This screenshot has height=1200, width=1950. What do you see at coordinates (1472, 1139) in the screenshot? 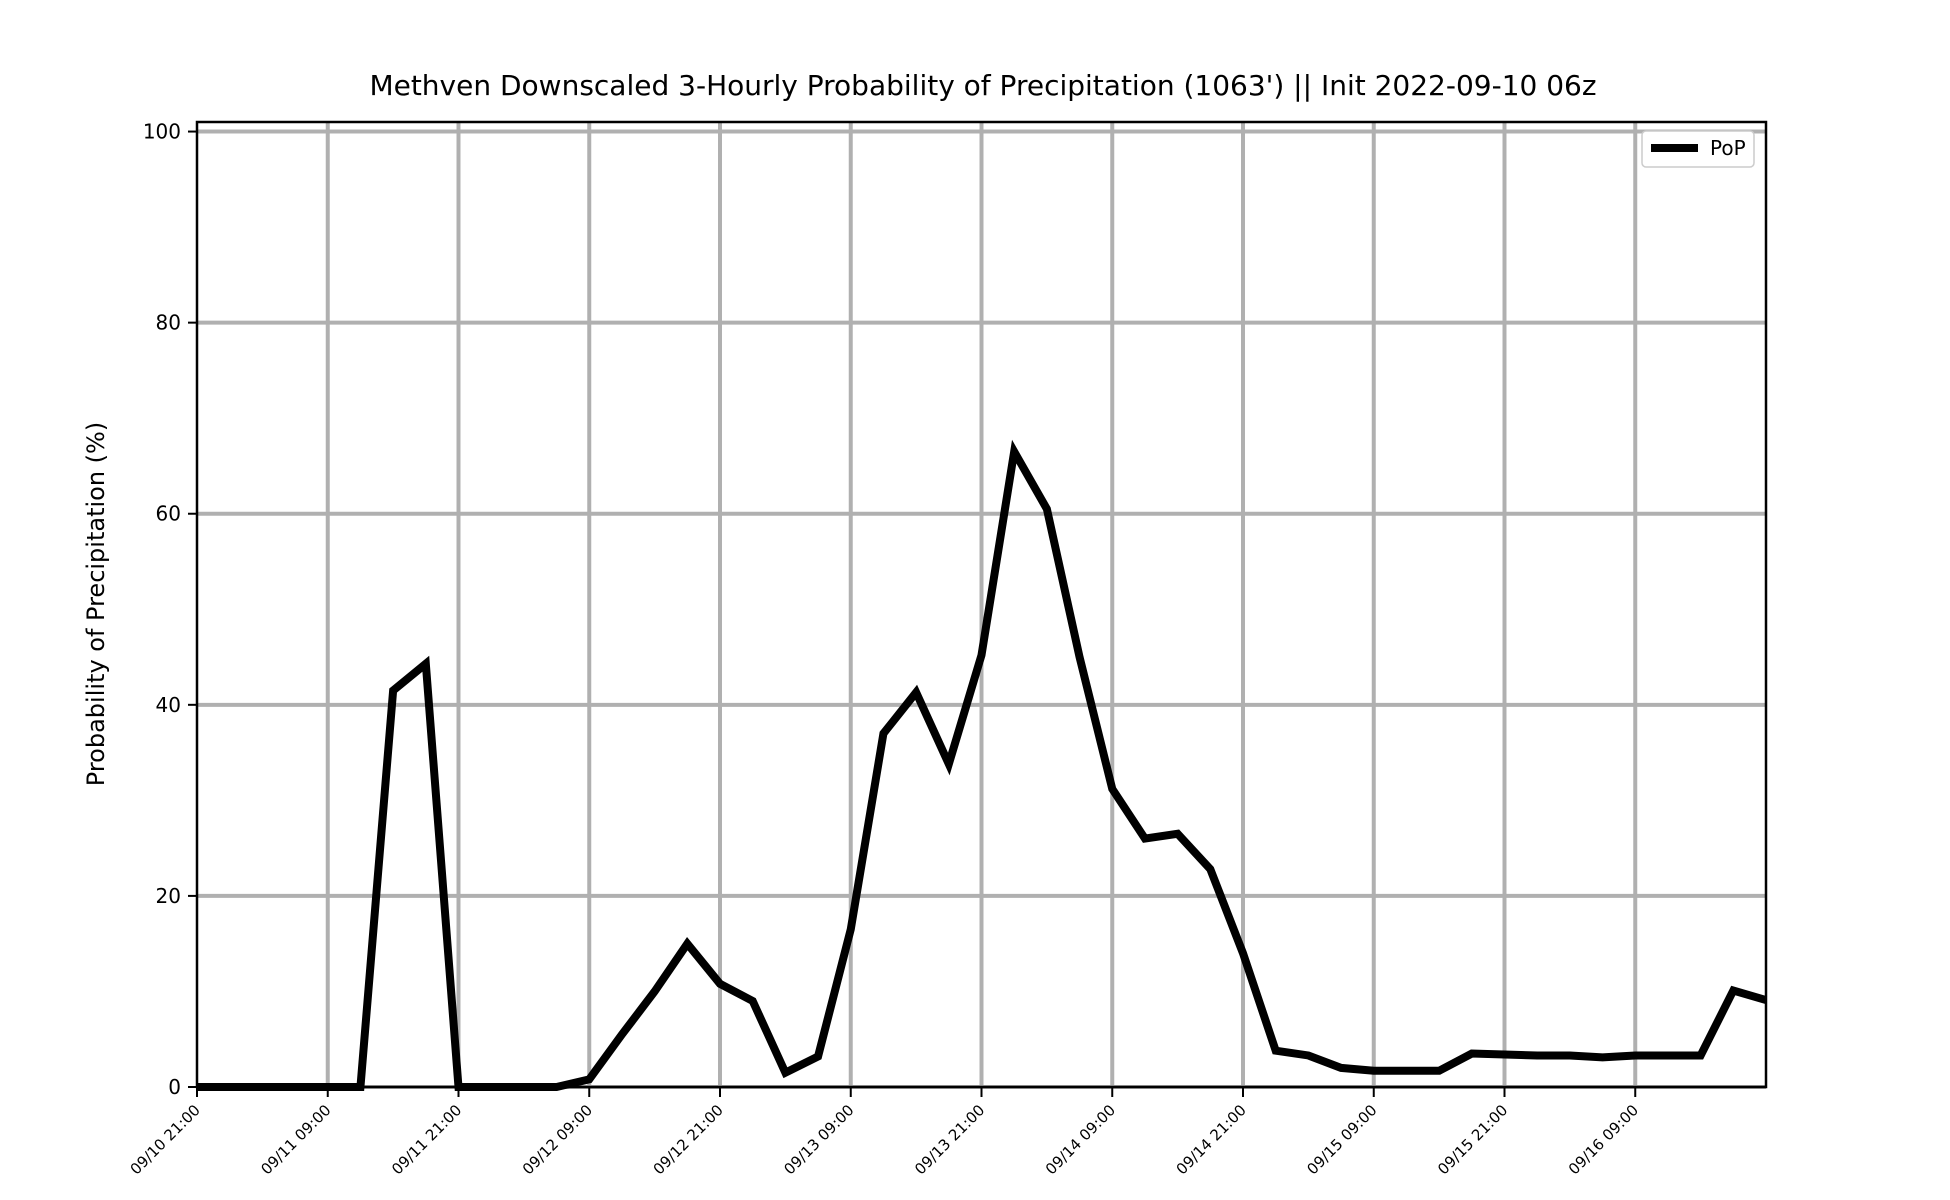
I see `x-tick-label: 09/15 21:00` at bounding box center [1472, 1139].